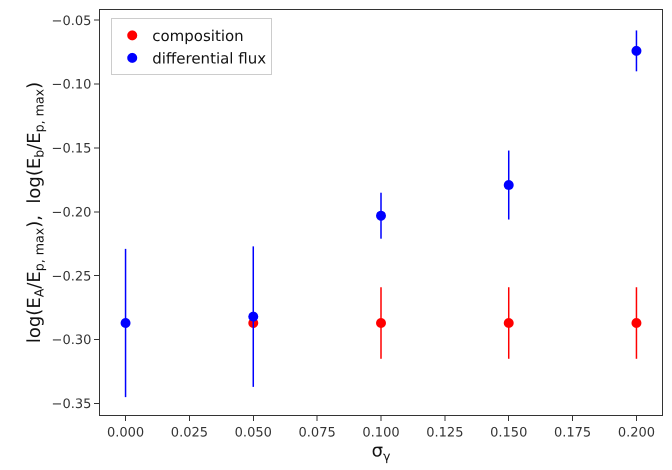 This screenshot has width=672, height=470. Describe the element at coordinates (445, 433) in the screenshot. I see `x-tick-label: 0.125` at that location.